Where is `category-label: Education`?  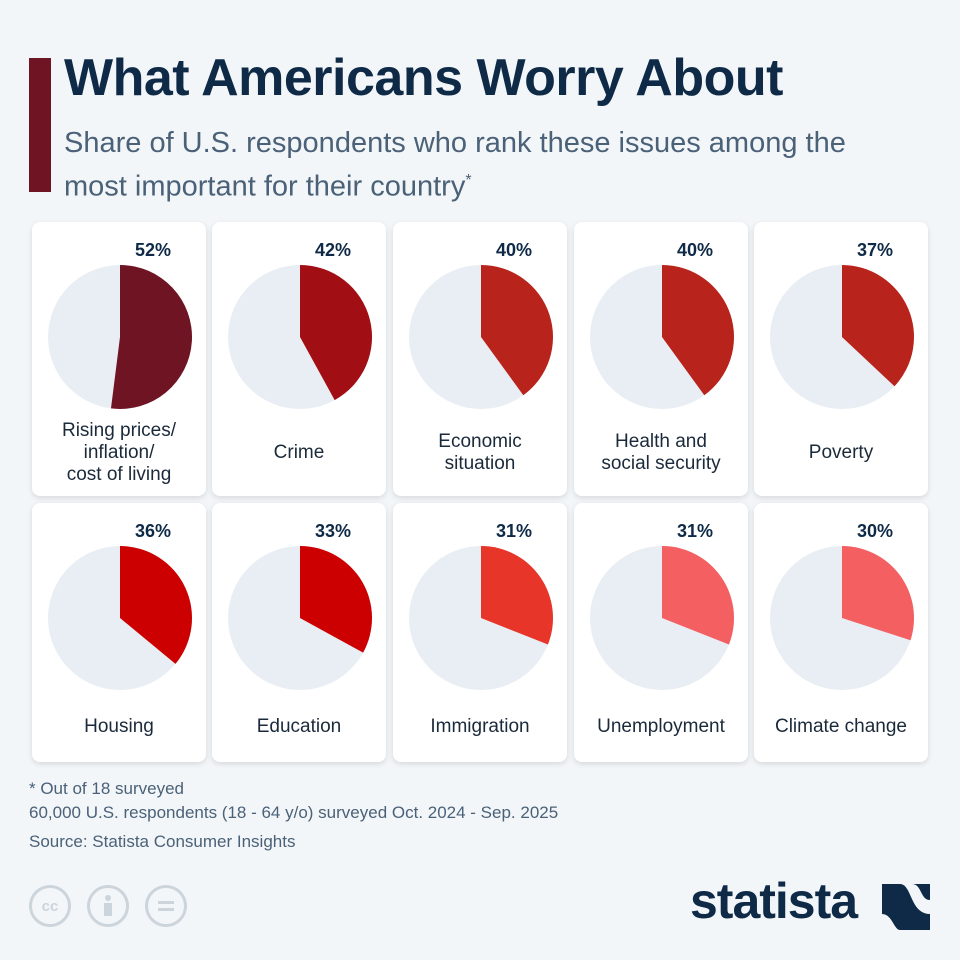
category-label: Education is located at coordinates (299, 726).